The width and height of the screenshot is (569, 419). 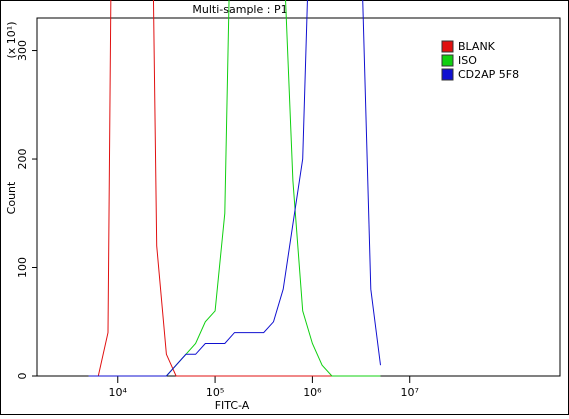 What do you see at coordinates (410, 392) in the screenshot?
I see `x-tick-label: 10⁷` at bounding box center [410, 392].